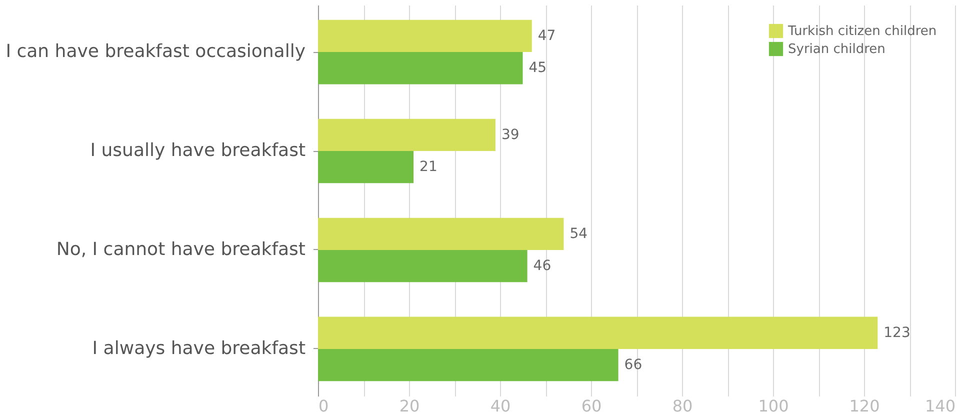  Describe the element at coordinates (837, 49) in the screenshot. I see `legend-label: Syrian children` at that location.